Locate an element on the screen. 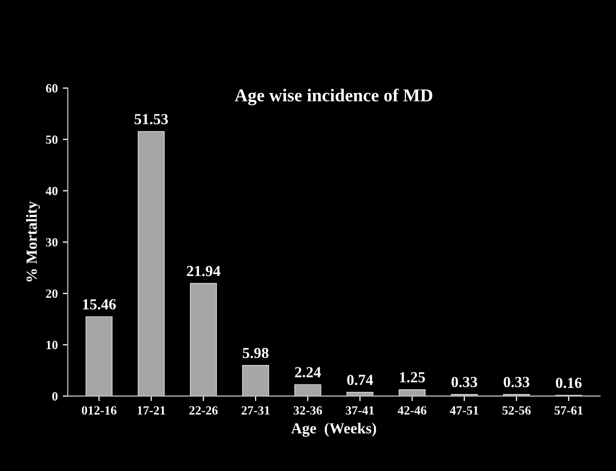 Image resolution: width=616 pixels, height=471 pixels. data-label: 2.24 is located at coordinates (308, 372).